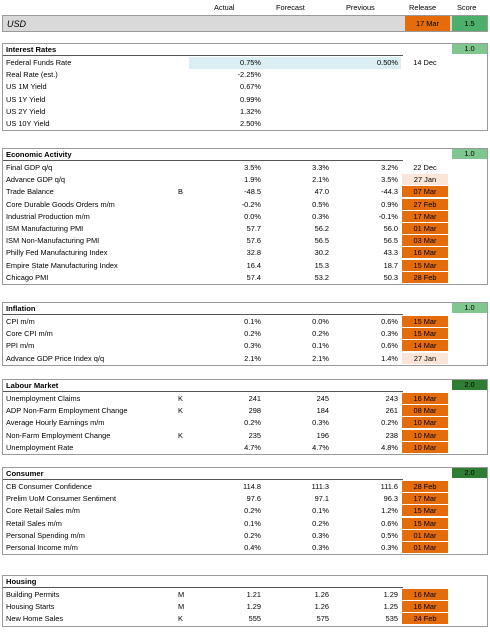  Describe the element at coordinates (252, 167) in the screenshot. I see `actual-value: 3.5%` at that location.